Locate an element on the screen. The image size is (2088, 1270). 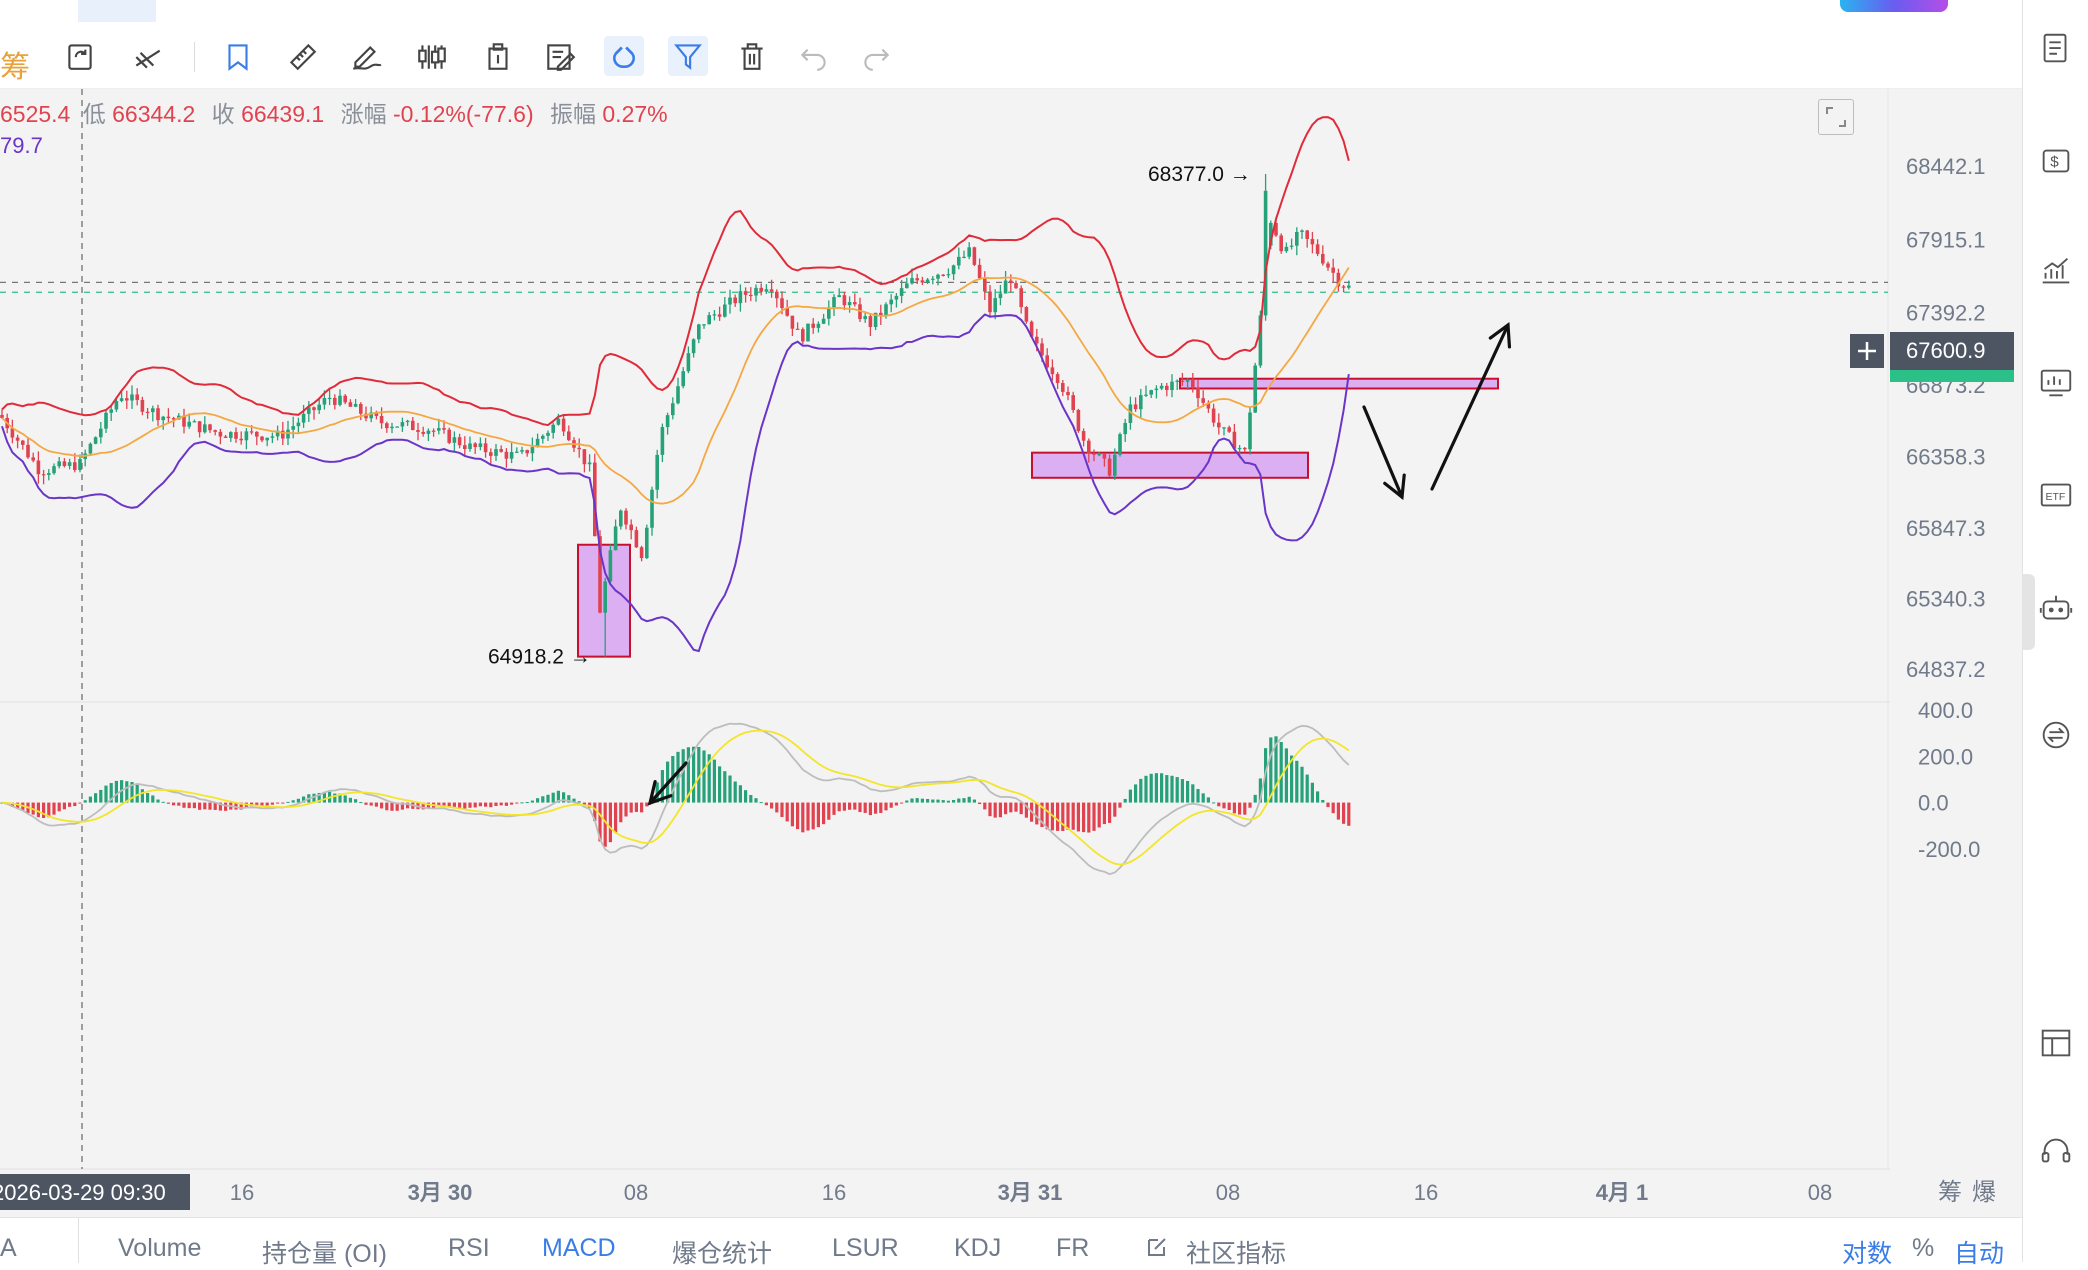
chip-distribution-glyph: 筹 is located at coordinates (15, 67).